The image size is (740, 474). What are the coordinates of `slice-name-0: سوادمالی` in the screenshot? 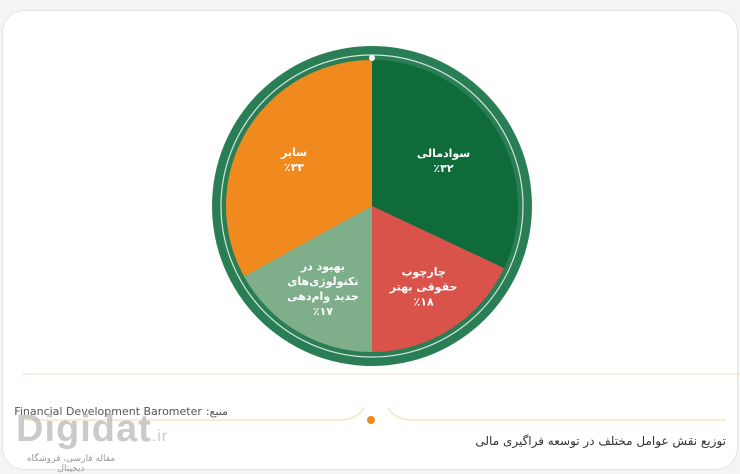 It's located at (443, 153).